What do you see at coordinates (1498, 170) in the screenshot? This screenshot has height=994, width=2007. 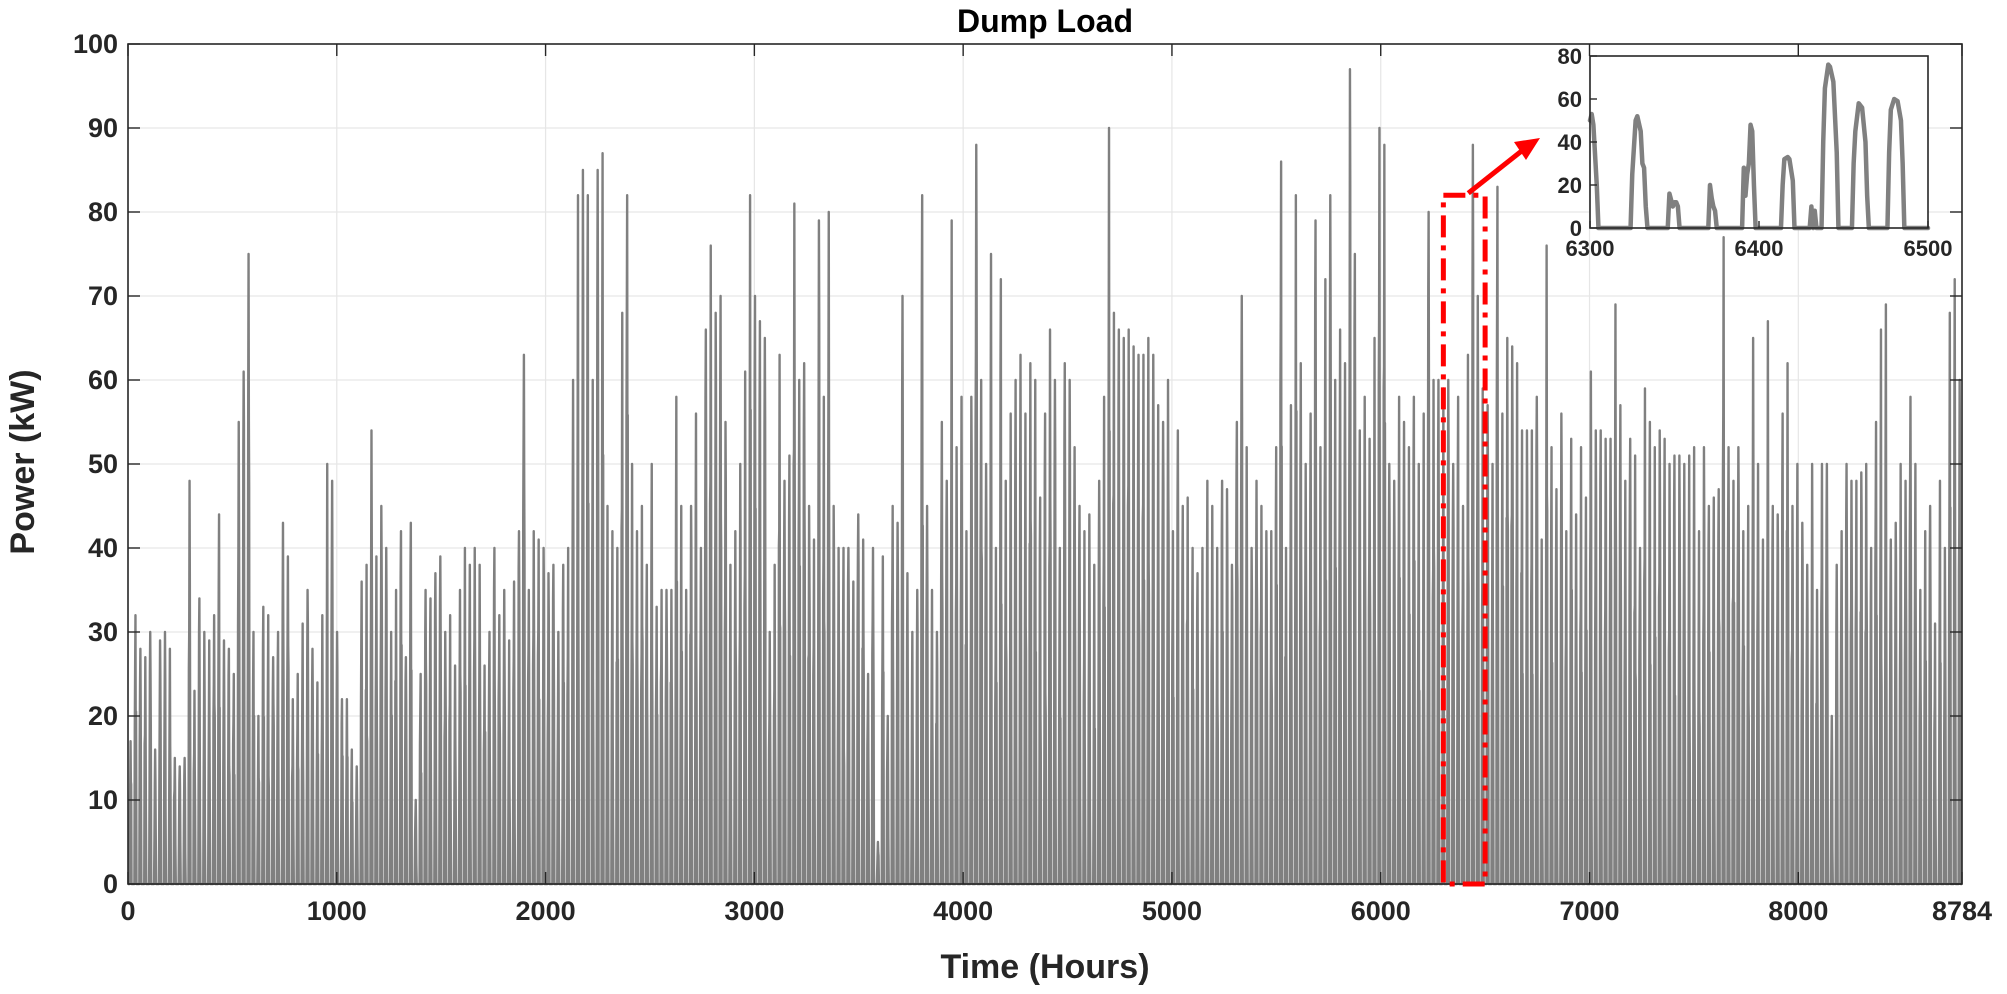 I see `highlight-arrow-shaft` at bounding box center [1498, 170].